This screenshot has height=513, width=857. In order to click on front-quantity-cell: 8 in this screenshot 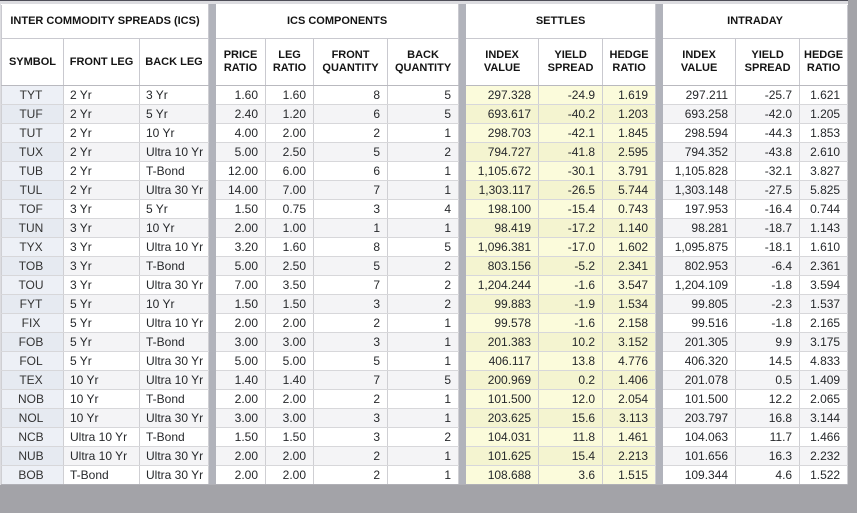, I will do `click(351, 95)`.